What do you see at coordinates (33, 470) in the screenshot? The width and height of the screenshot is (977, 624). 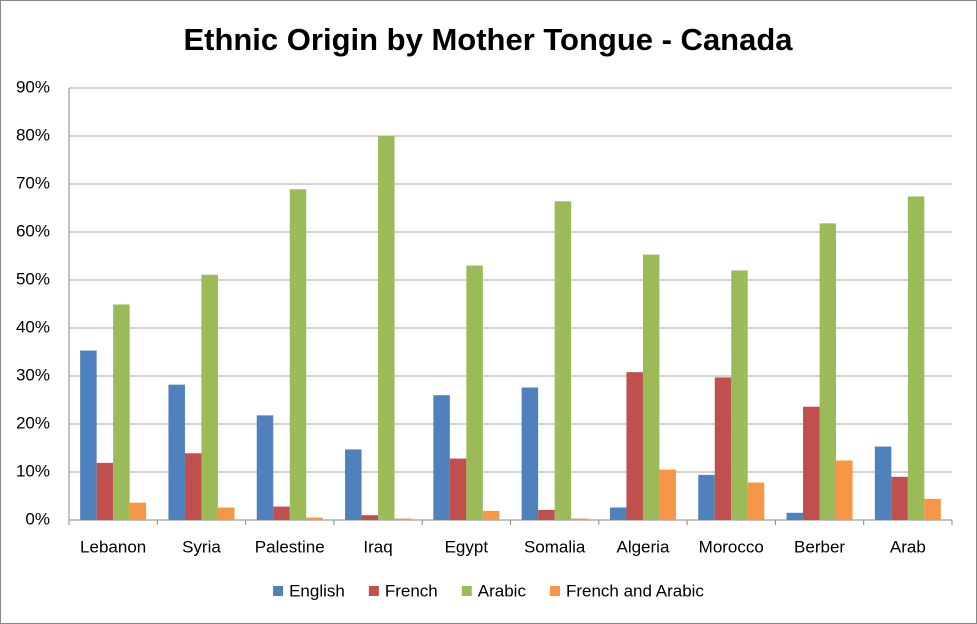 I see `y-tick-label: 10%` at bounding box center [33, 470].